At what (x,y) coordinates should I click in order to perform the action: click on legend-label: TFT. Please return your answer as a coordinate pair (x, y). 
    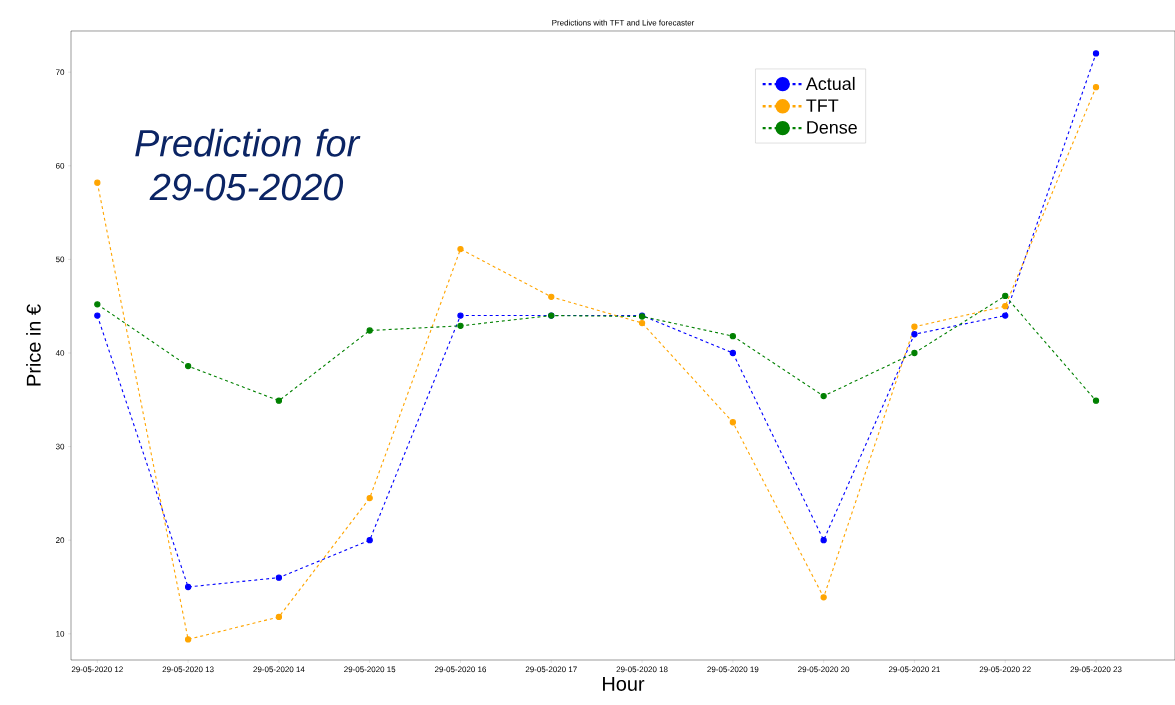
    Looking at the image, I should click on (822, 105).